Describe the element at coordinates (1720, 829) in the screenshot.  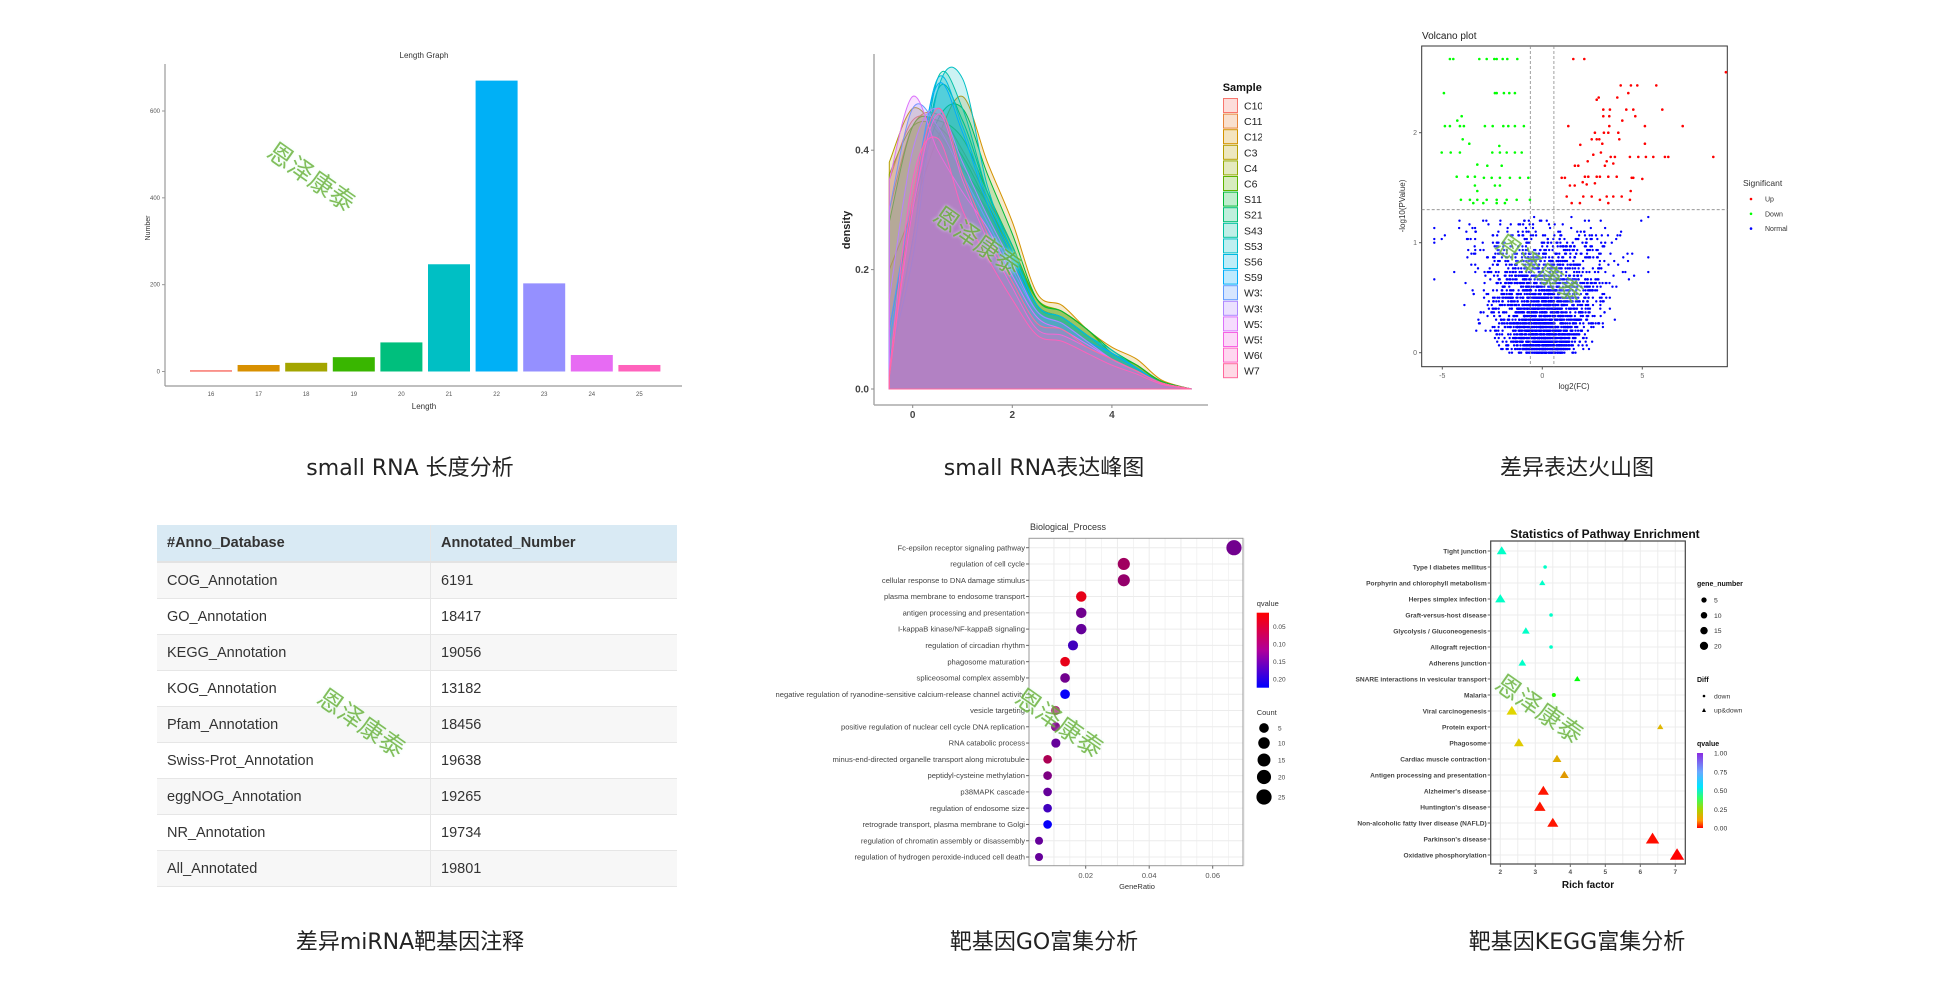
I see `legend-tick-label: 0.00` at that location.